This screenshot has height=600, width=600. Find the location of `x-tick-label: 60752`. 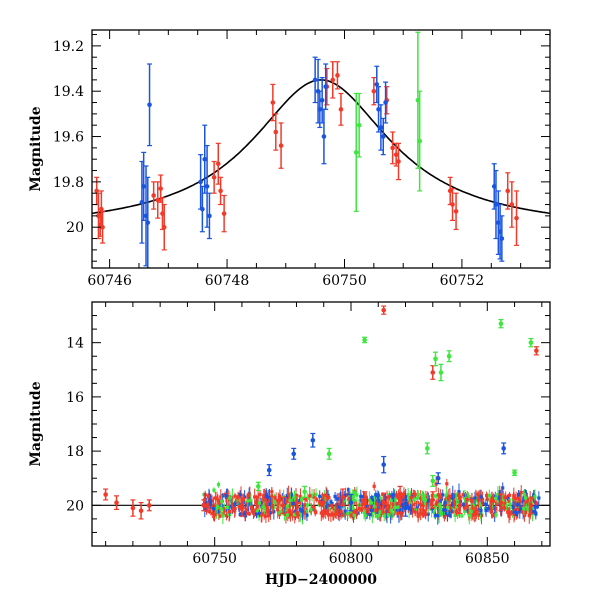

x-tick-label: 60752 is located at coordinates (462, 281).